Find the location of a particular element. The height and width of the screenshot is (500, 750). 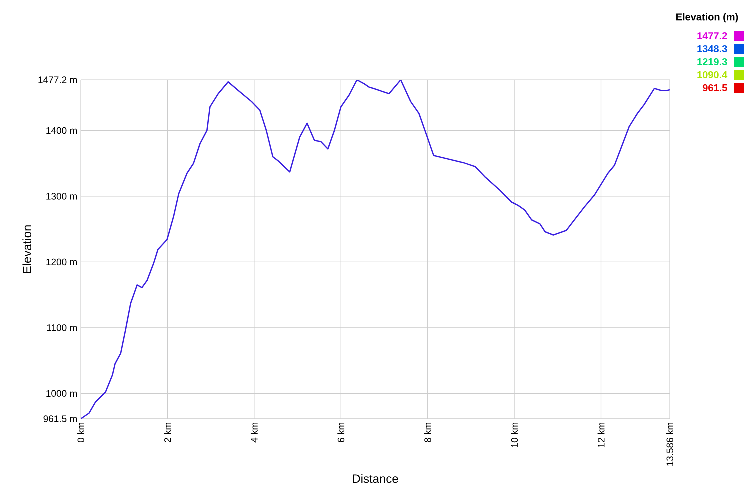

x-tick-label: 12 km is located at coordinates (601, 435).